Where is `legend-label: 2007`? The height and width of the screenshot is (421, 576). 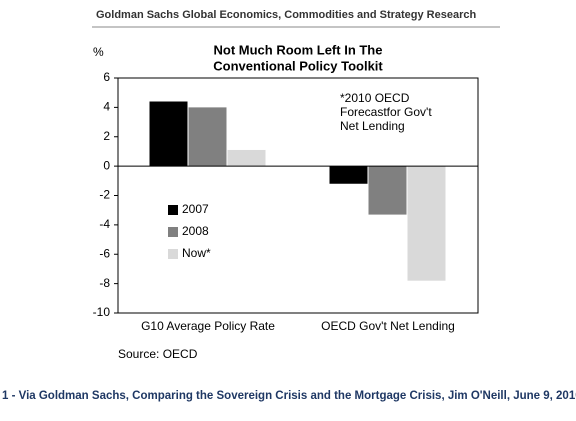 legend-label: 2007 is located at coordinates (195, 209).